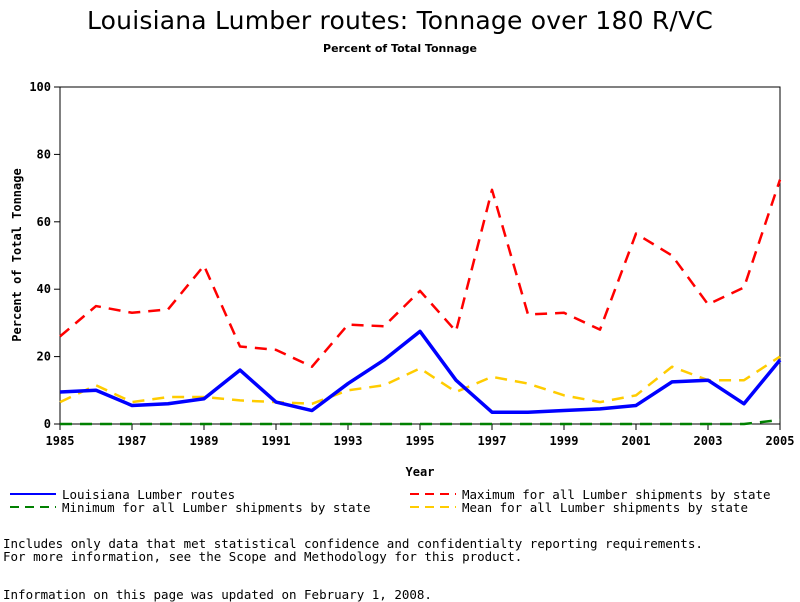 The image size is (800, 602). Describe the element at coordinates (564, 441) in the screenshot. I see `x-tick-label: 1999` at that location.